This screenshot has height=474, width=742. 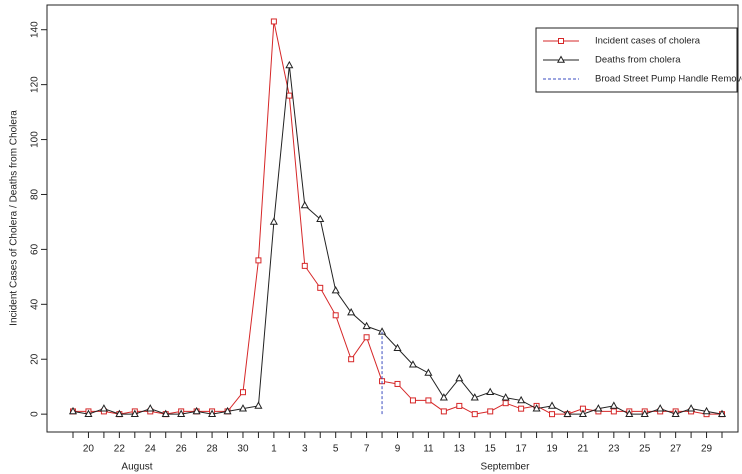 What do you see at coordinates (35, 29) in the screenshot?
I see `y-tick-label: 140` at bounding box center [35, 29].